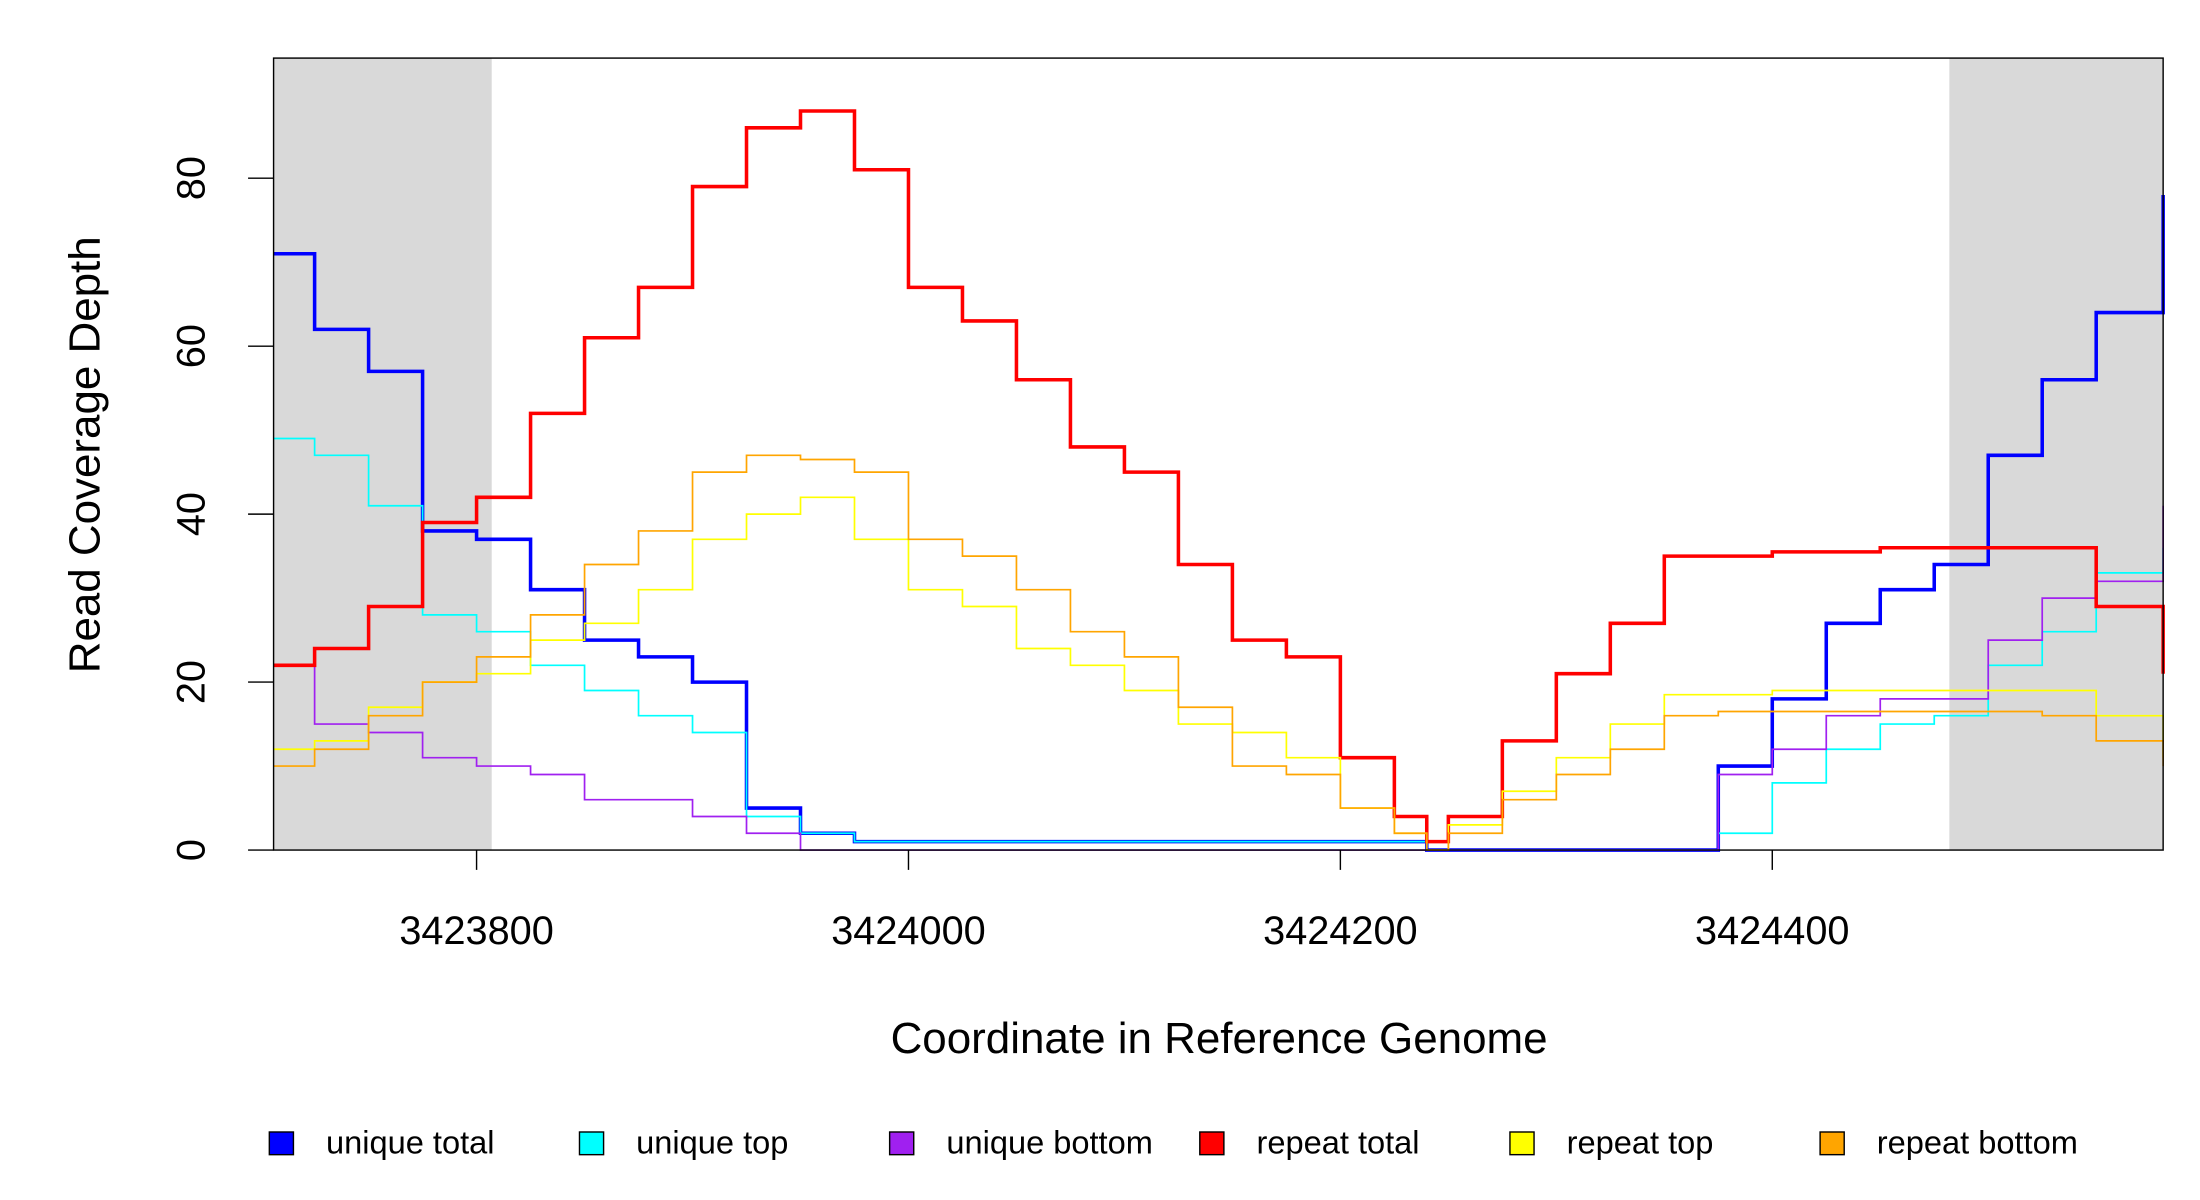 The height and width of the screenshot is (1200, 2200). What do you see at coordinates (192, 178) in the screenshot?
I see `y-tick-label: 80` at bounding box center [192, 178].